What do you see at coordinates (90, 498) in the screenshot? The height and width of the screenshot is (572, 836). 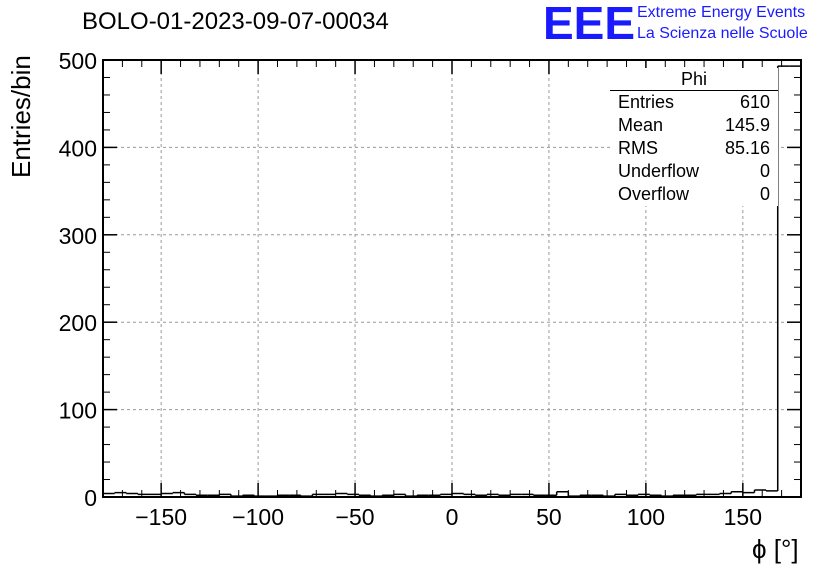 I see `y-tick-label: 0` at bounding box center [90, 498].